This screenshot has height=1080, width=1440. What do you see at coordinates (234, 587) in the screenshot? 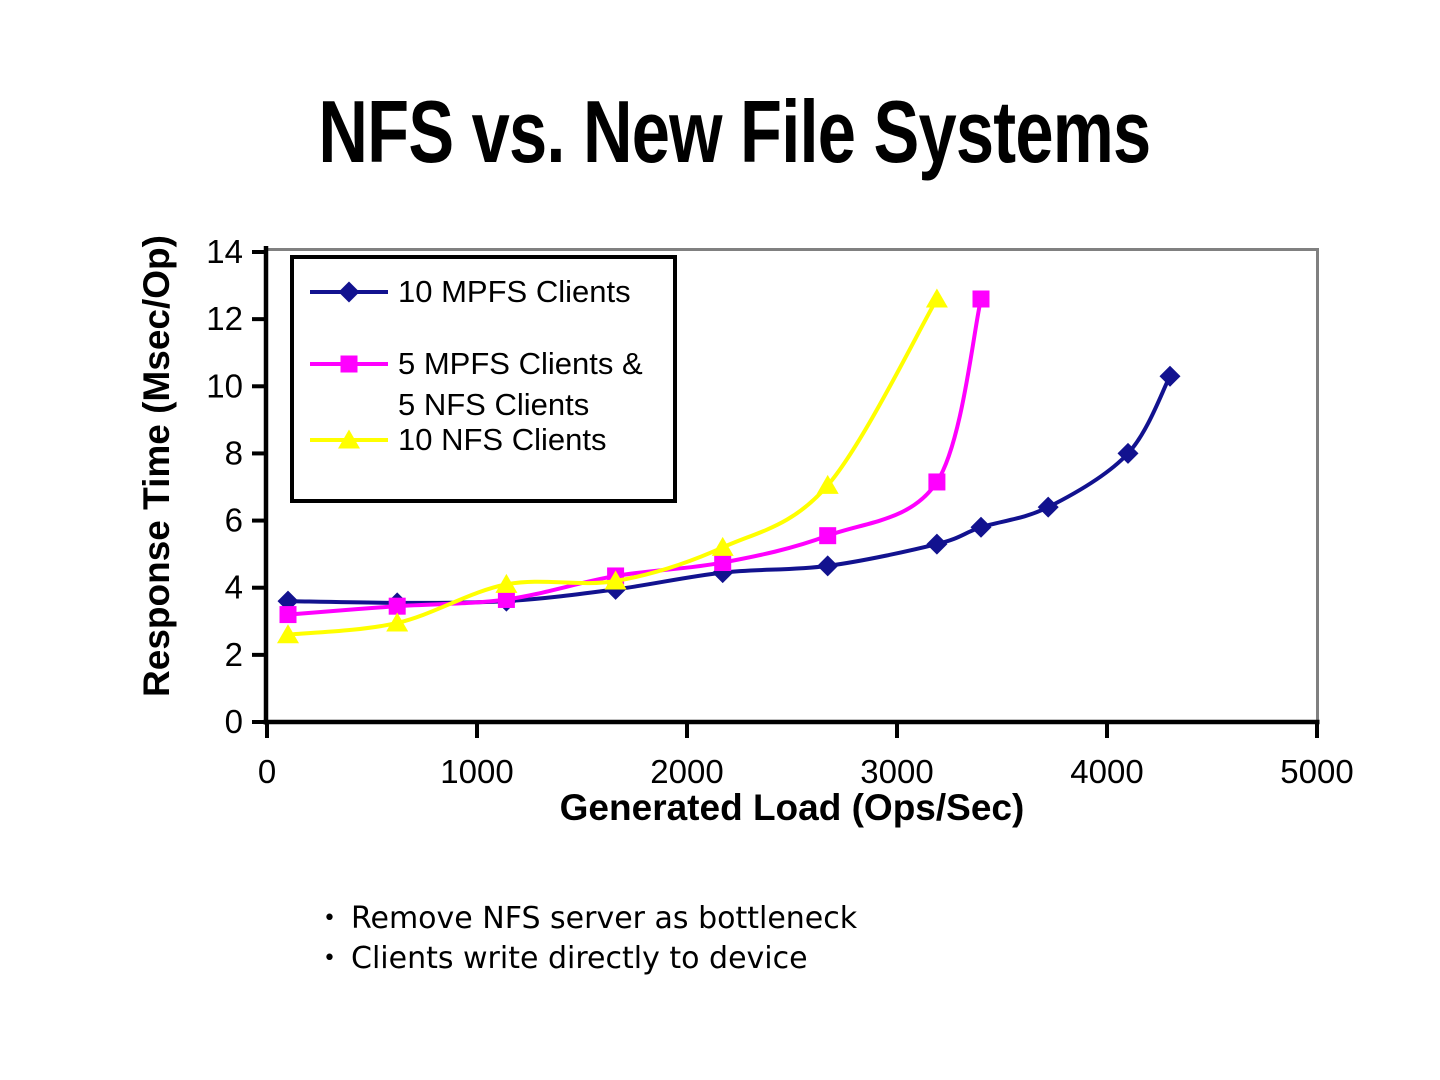
I see `y-tick-label: 4` at bounding box center [234, 587].